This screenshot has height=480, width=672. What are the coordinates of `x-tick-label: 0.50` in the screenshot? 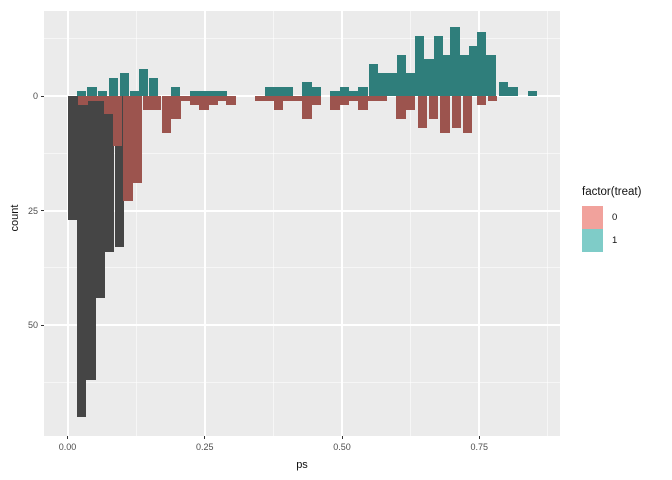 It's located at (342, 447).